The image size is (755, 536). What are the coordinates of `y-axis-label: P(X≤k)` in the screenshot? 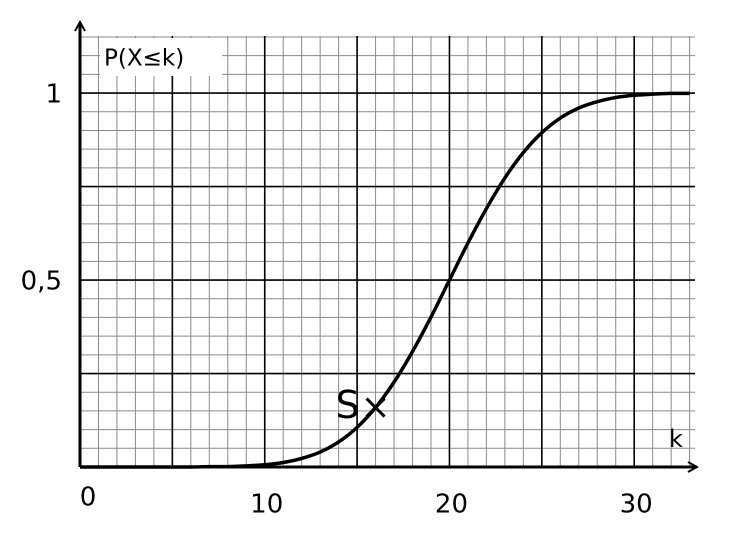 It's located at (144, 59).